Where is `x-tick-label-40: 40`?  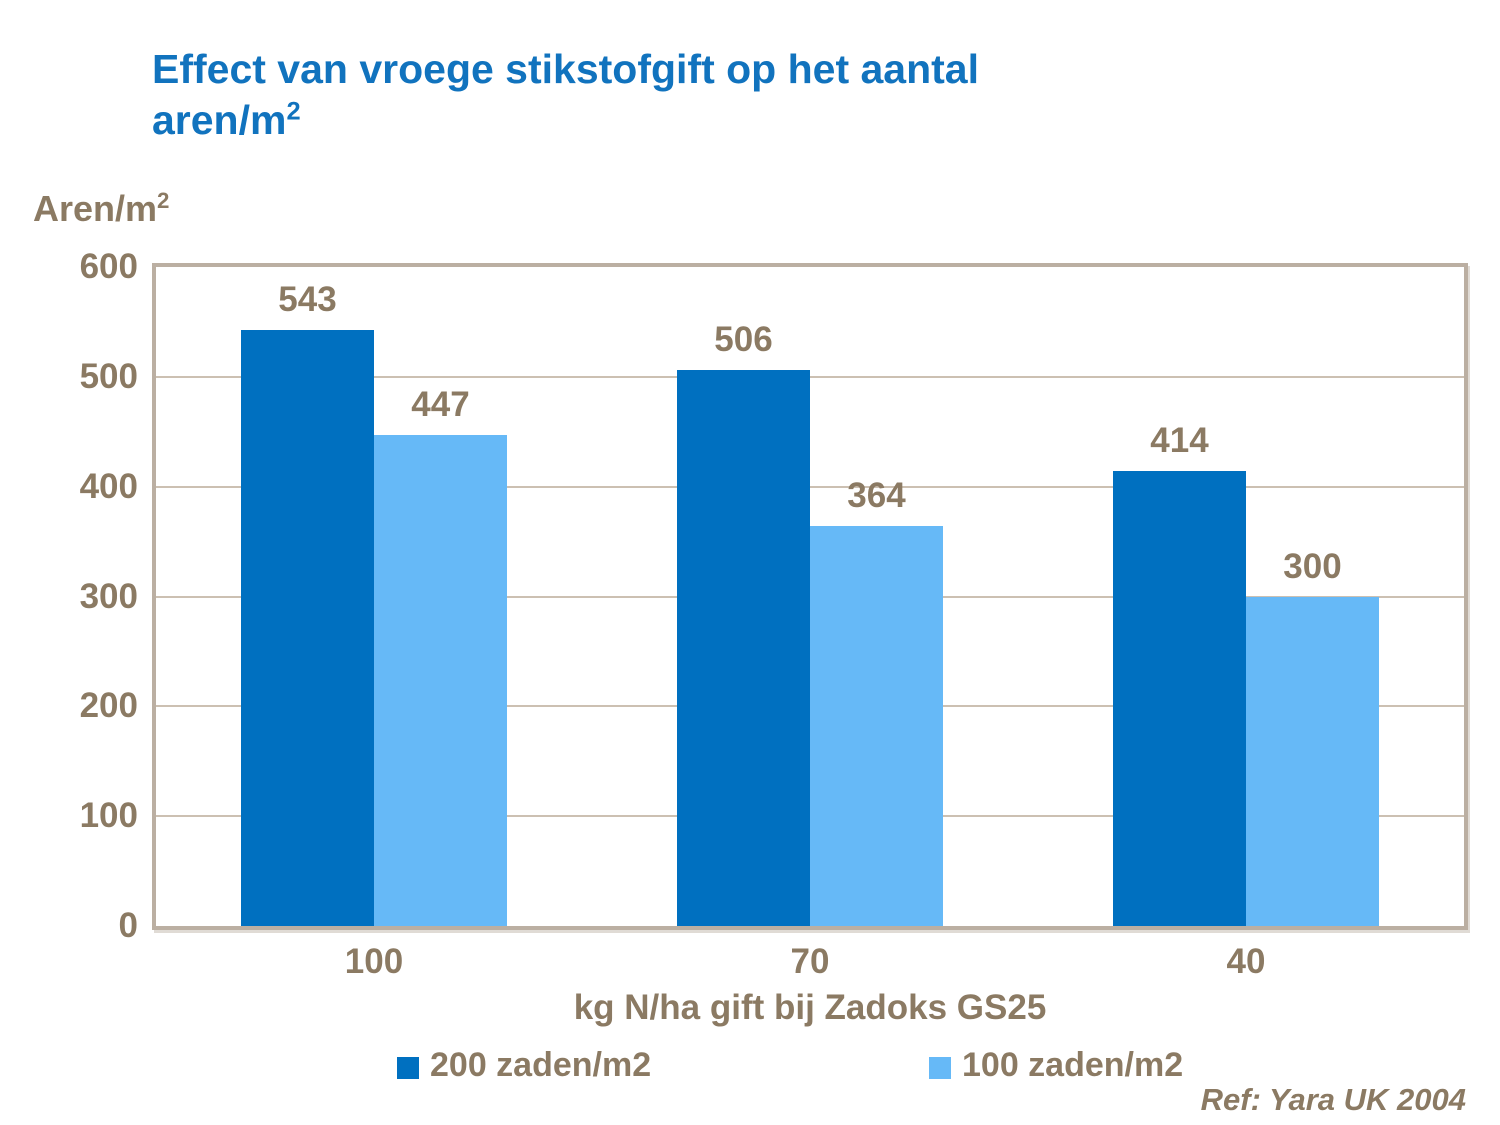
x-tick-label-40: 40 is located at coordinates (1246, 961).